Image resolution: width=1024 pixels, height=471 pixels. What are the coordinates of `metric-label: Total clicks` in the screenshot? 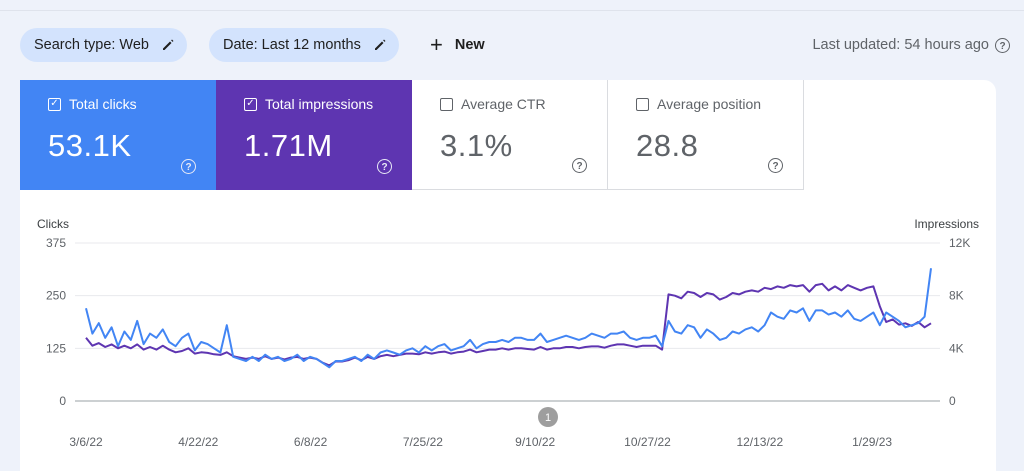 It's located at (103, 104).